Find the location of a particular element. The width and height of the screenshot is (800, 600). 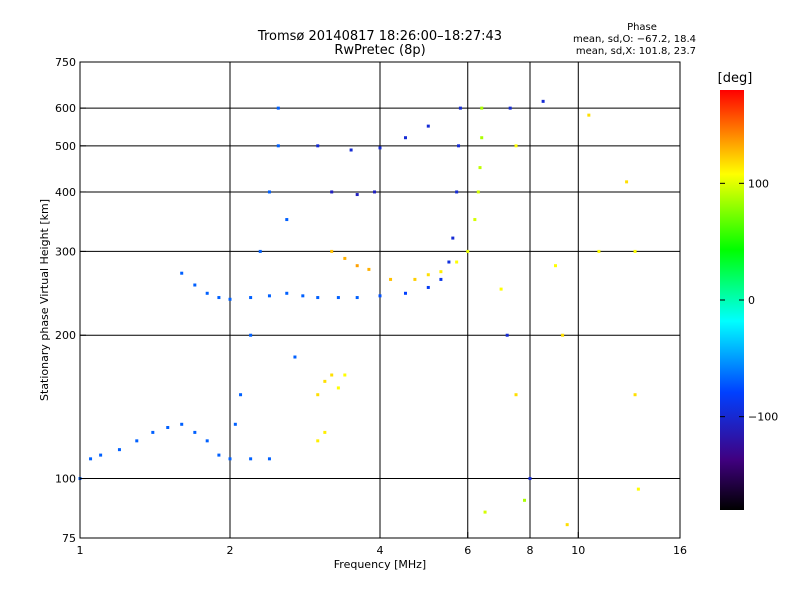

phase-stats-x: mean, sd,X: 101.8, 23.7 is located at coordinates (636, 51).